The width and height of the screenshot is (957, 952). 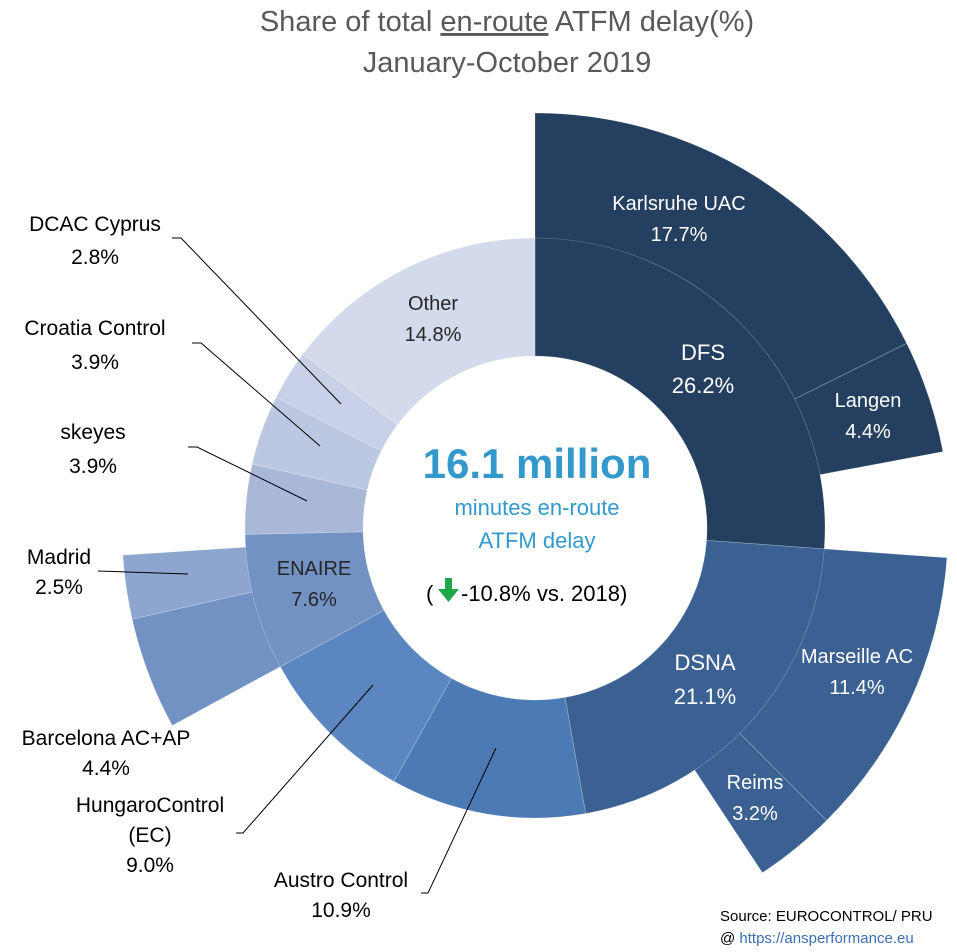 I want to click on source-link-line: @ https://ansperformance.eu, so click(x=817, y=938).